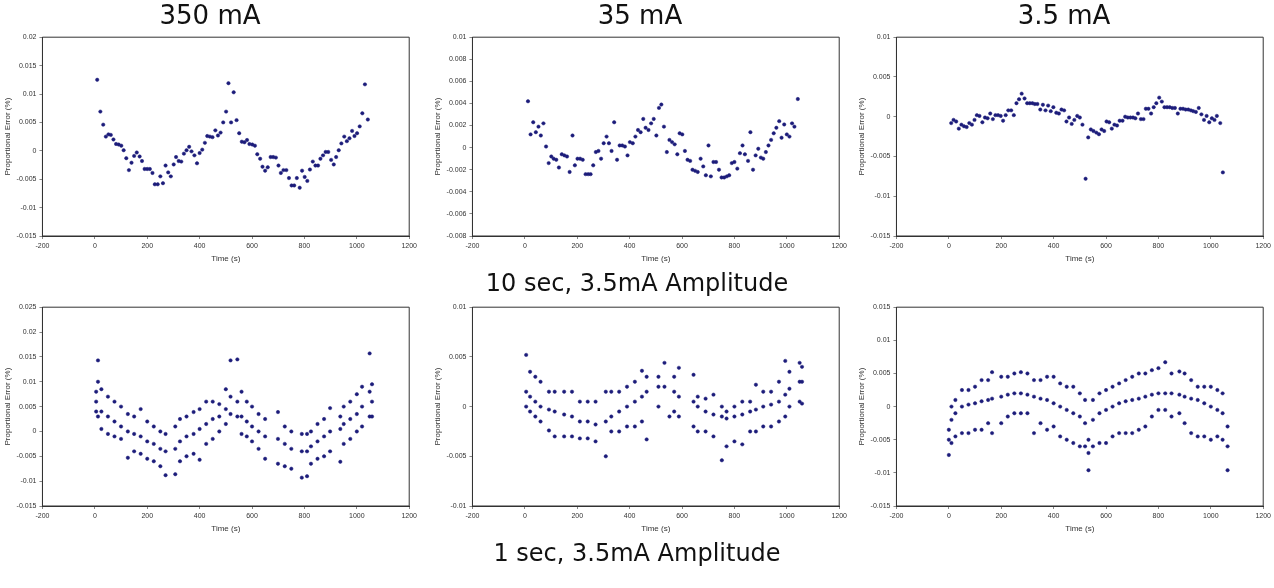 The height and width of the screenshot is (588, 1274). Describe the element at coordinates (637, 553) in the screenshot. I see `text: 1 sec, 3.5mA Amplitude` at that location.